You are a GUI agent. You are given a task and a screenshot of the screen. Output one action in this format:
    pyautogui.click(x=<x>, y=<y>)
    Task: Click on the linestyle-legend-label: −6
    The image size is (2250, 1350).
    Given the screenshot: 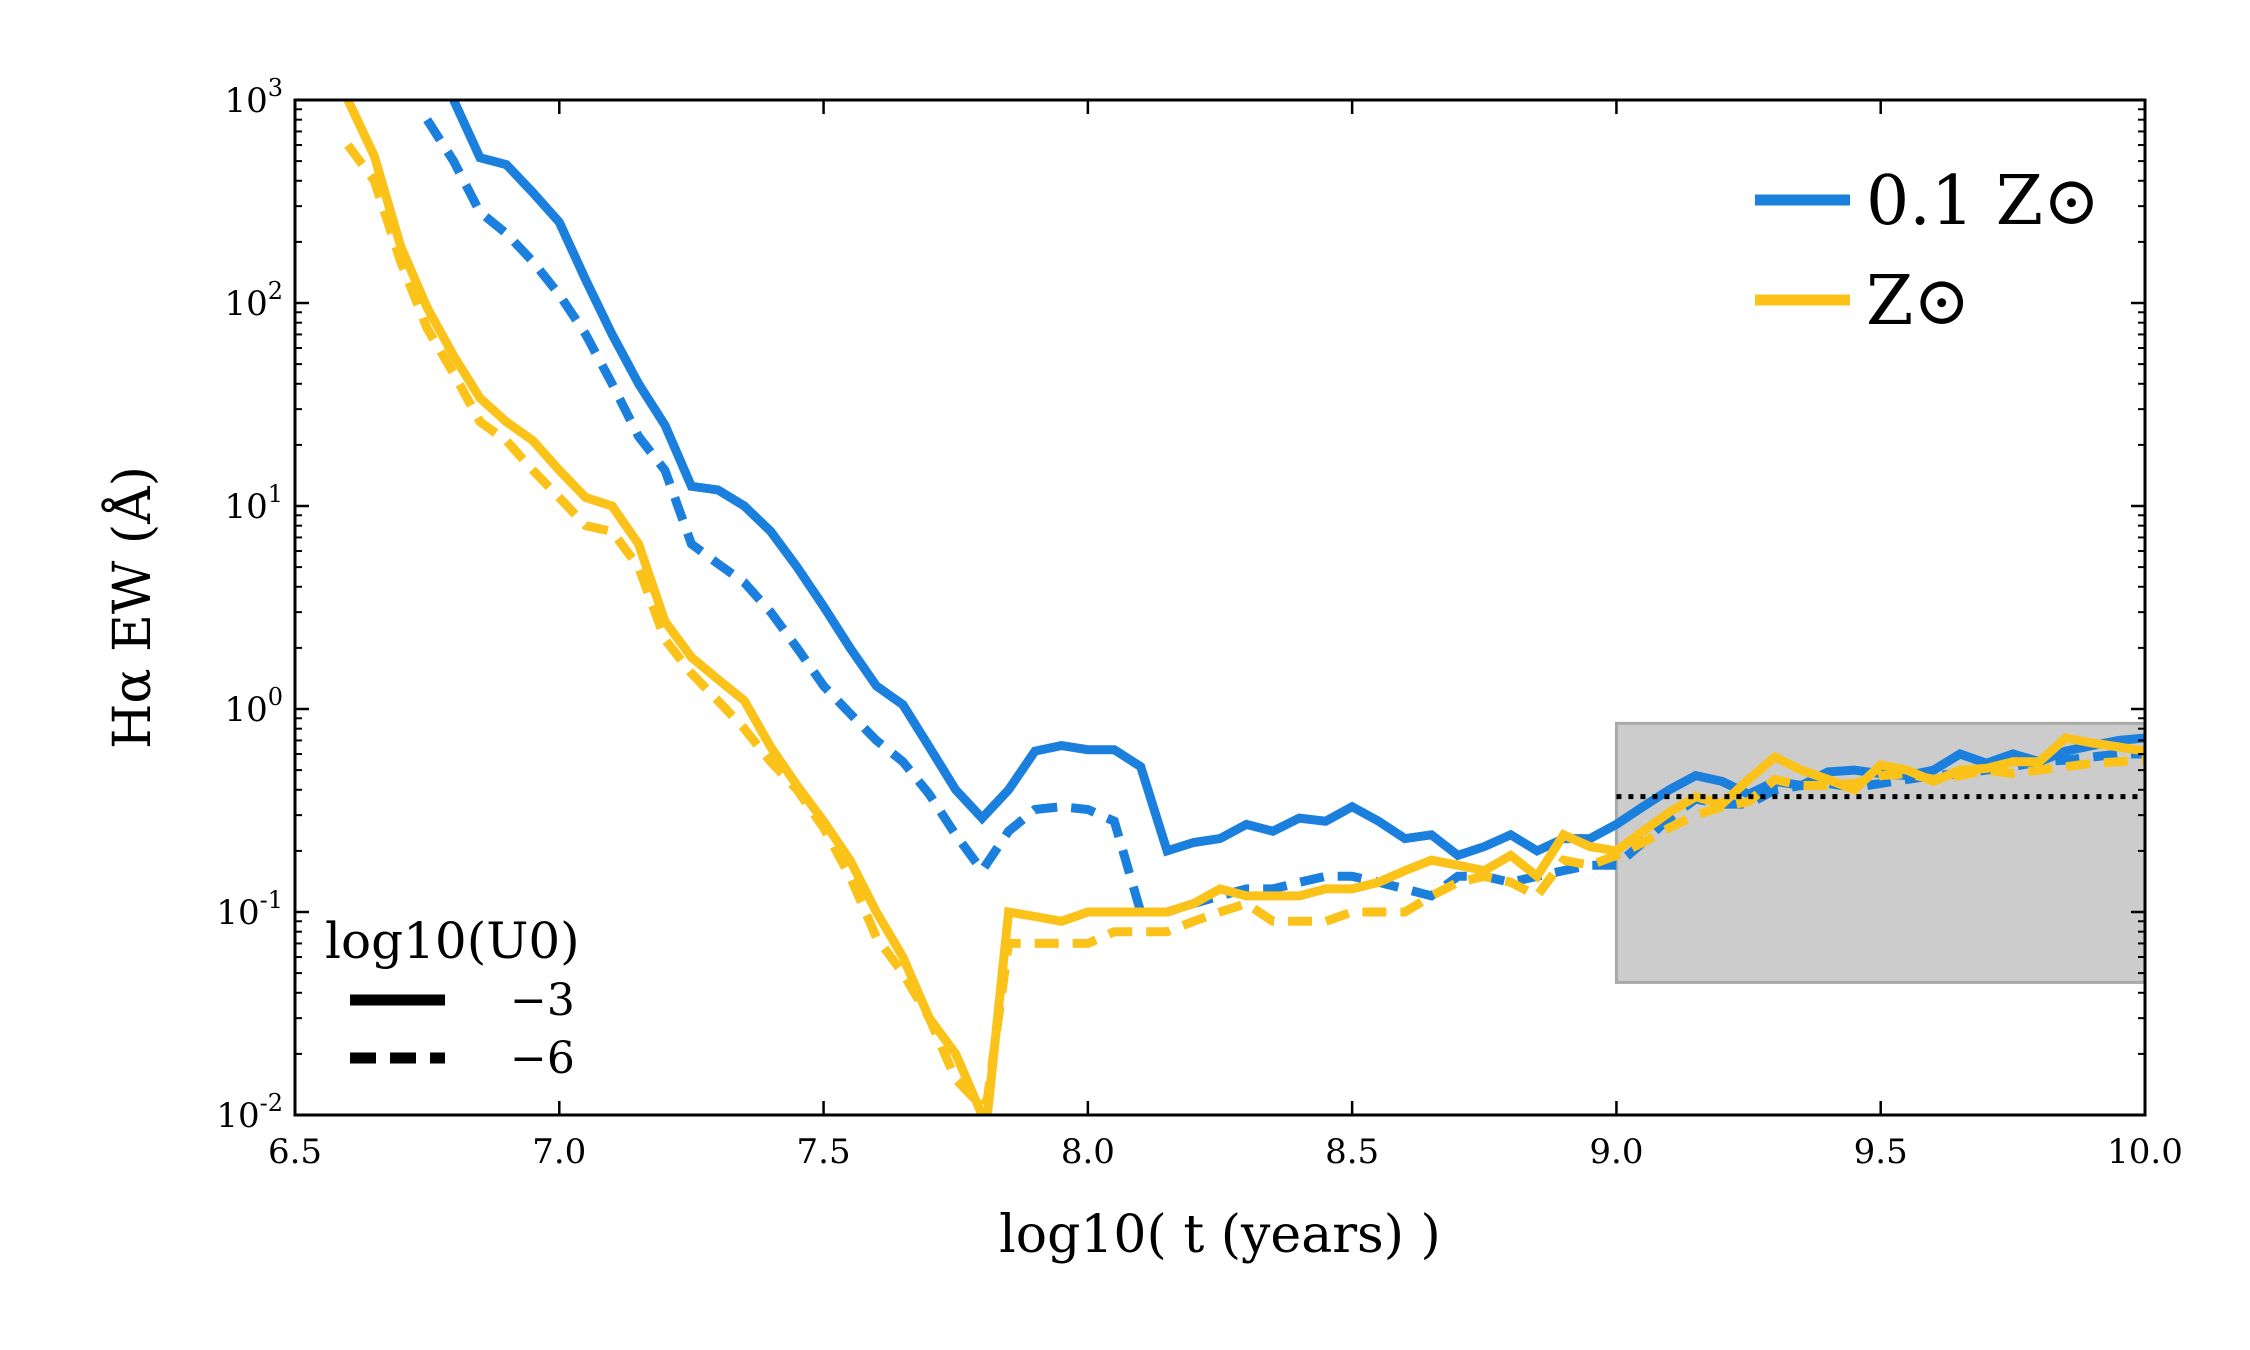 What is the action you would take?
    pyautogui.click(x=542, y=1058)
    